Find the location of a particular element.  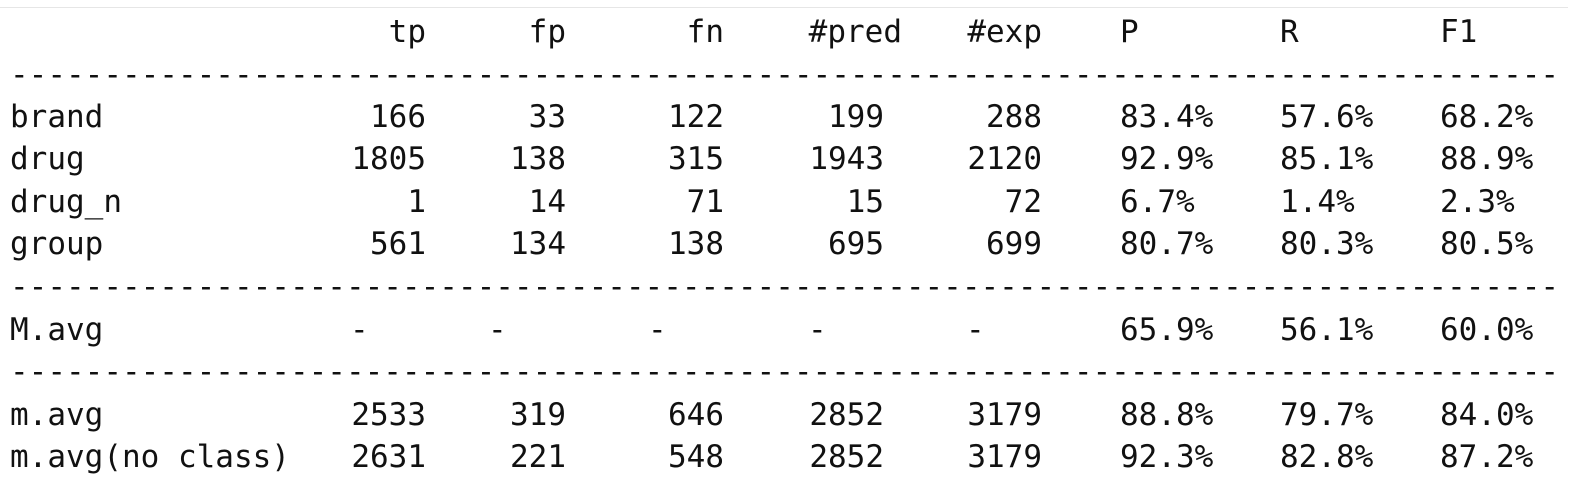

cell-pred: - is located at coordinates (817, 330).